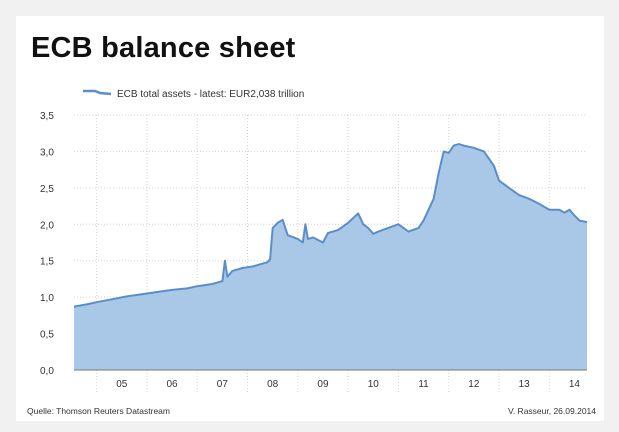  I want to click on x-tick-label: 13, so click(525, 384).